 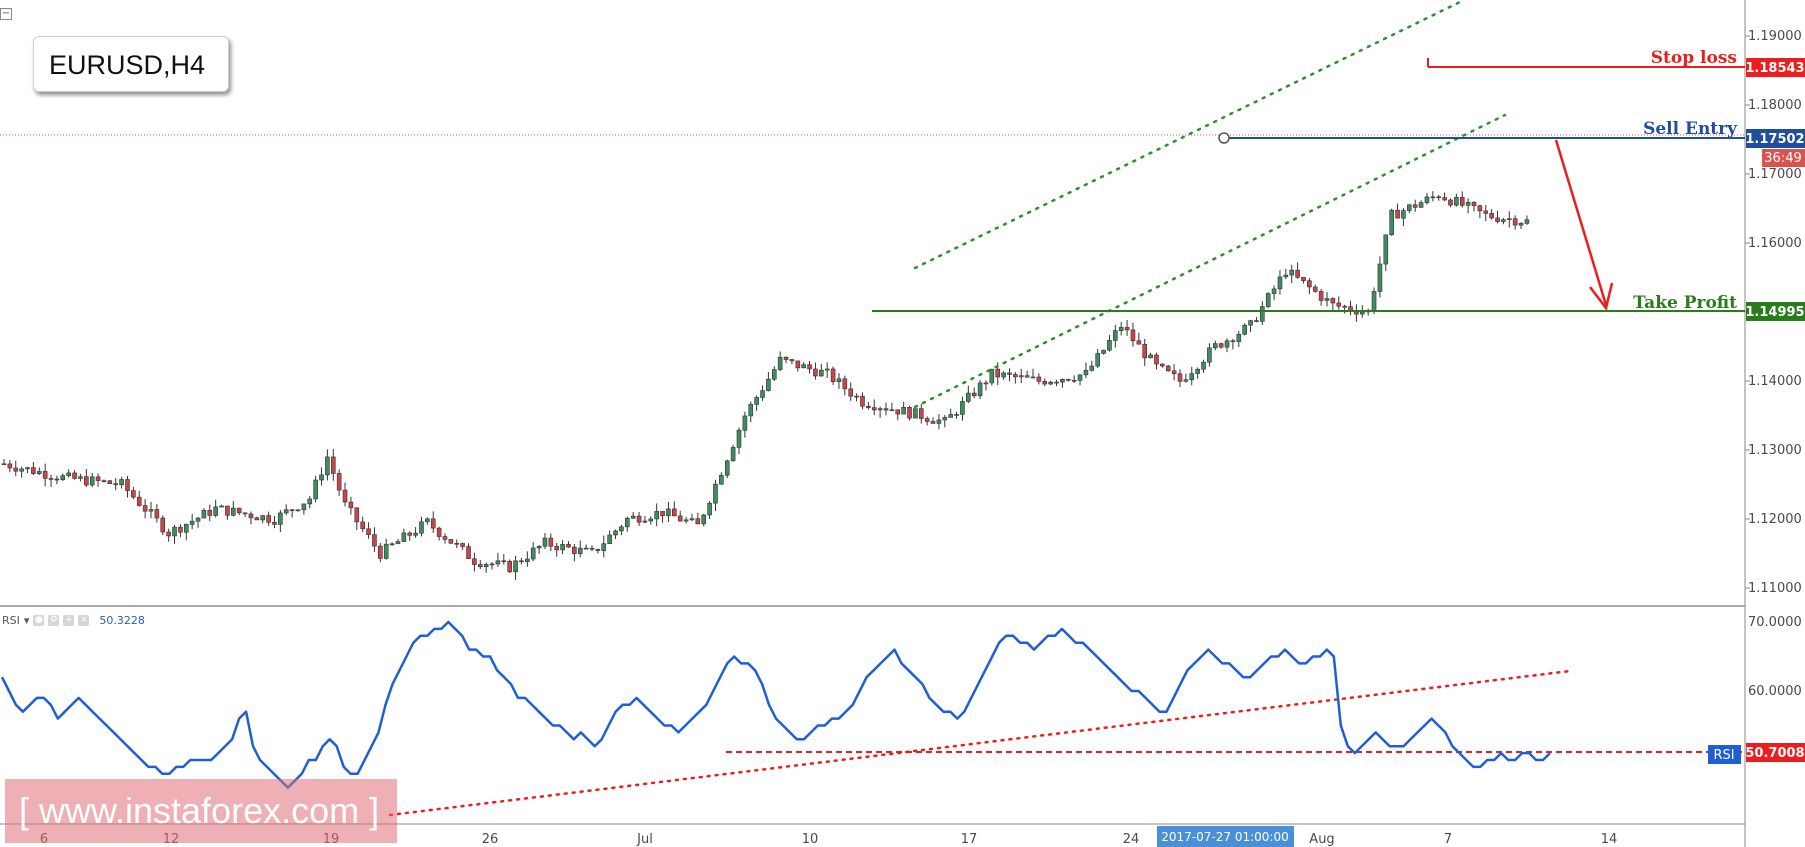 What do you see at coordinates (122, 620) in the screenshot?
I see `rsi-legend-value: 50.3228` at bounding box center [122, 620].